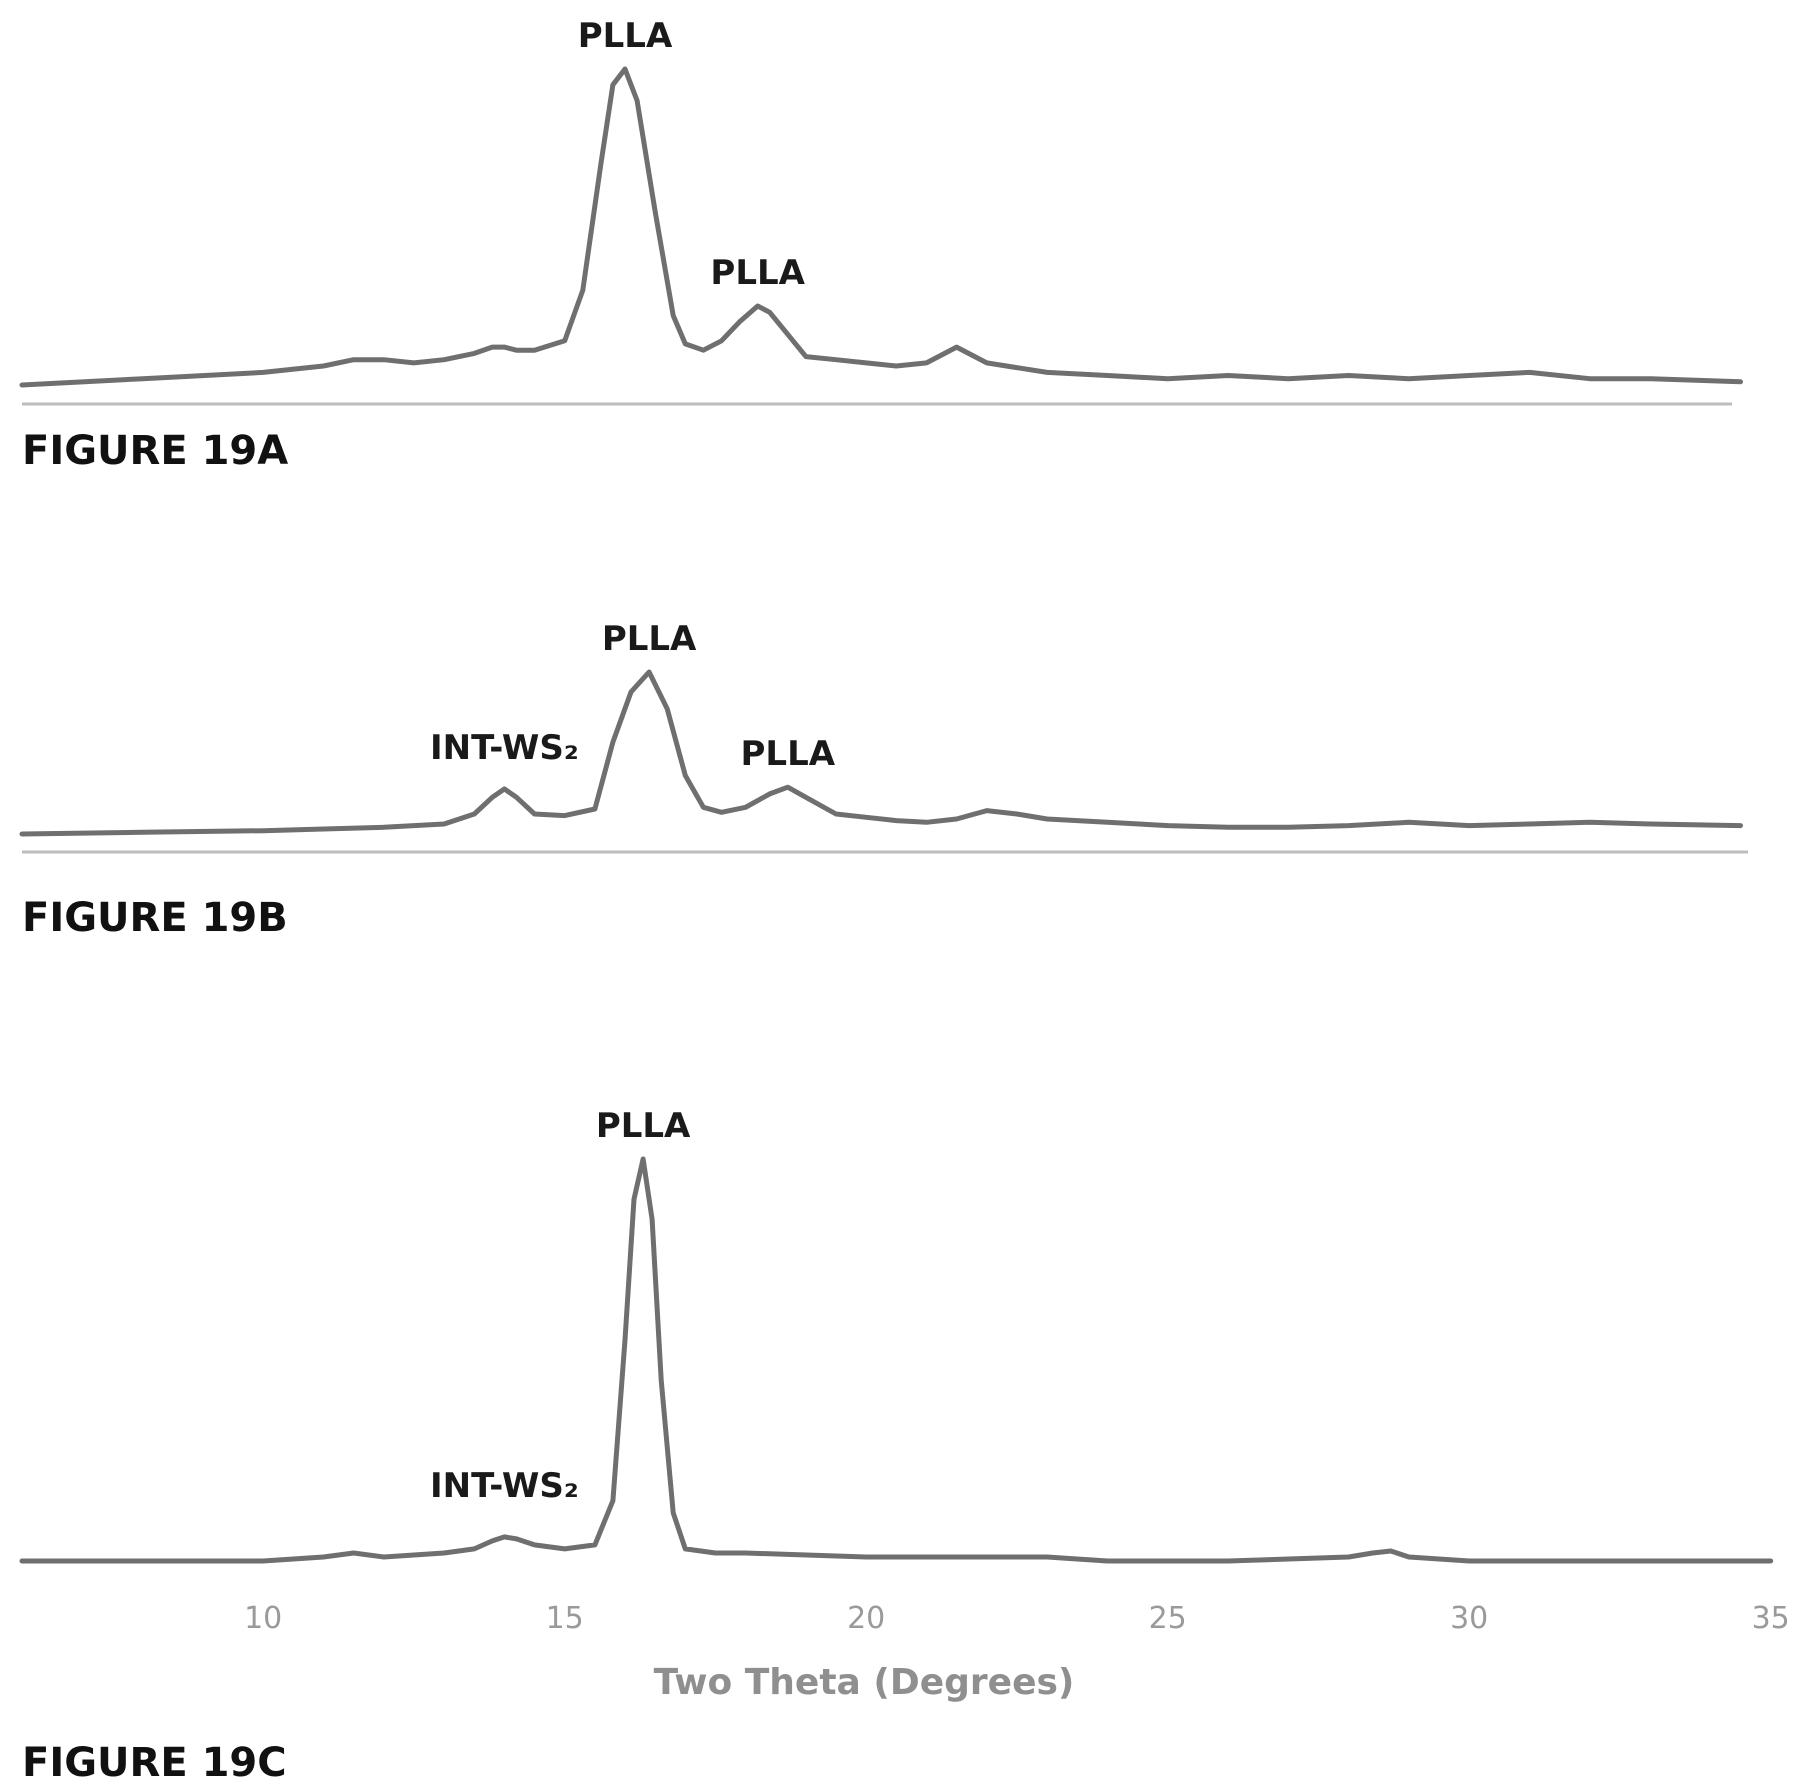 Image resolution: width=1811 pixels, height=1792 pixels. What do you see at coordinates (757, 273) in the screenshot?
I see `peak-label-19a-2: PLLA` at bounding box center [757, 273].